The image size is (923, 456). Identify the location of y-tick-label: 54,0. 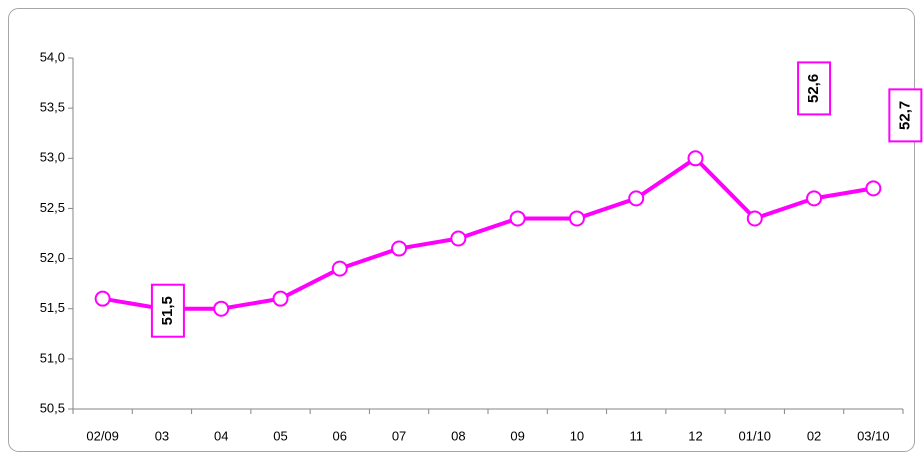
(52, 56).